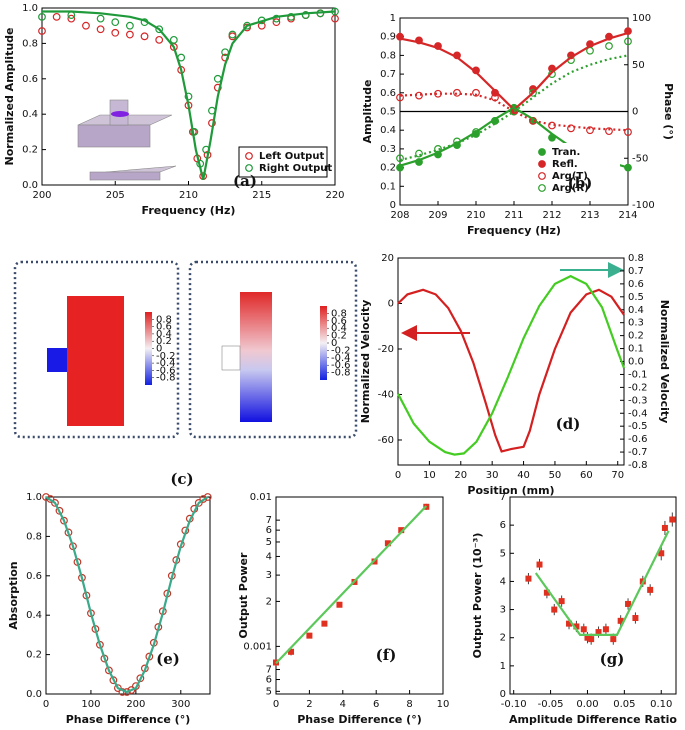 This screenshot has width=685, height=730. I want to click on y-axis-label: Output Power (10⁻³), so click(477, 596).